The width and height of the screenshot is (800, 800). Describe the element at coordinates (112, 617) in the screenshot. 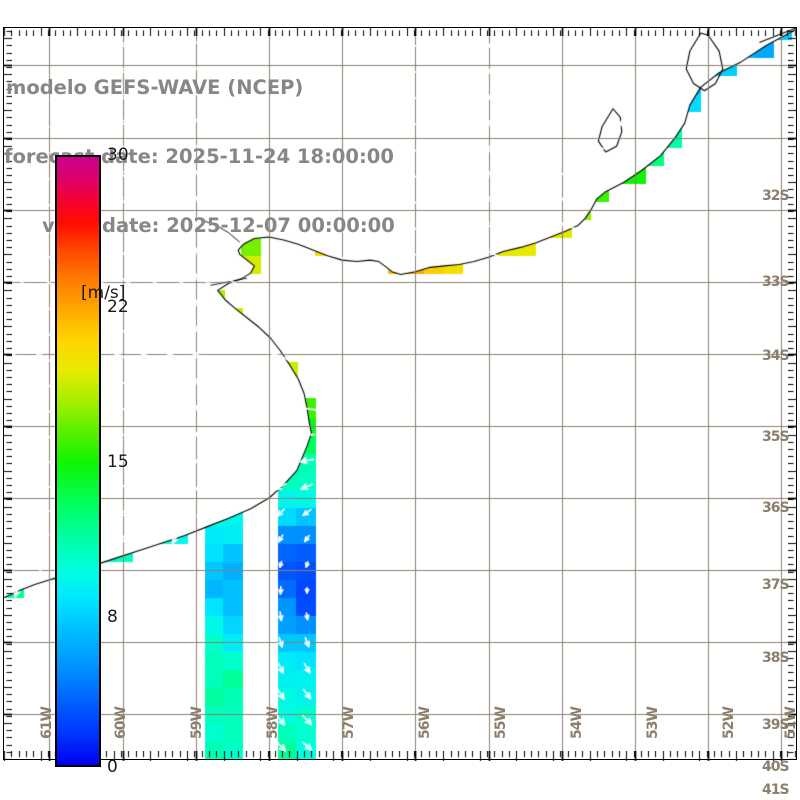

I see `colorbar-tick-8: 8` at that location.